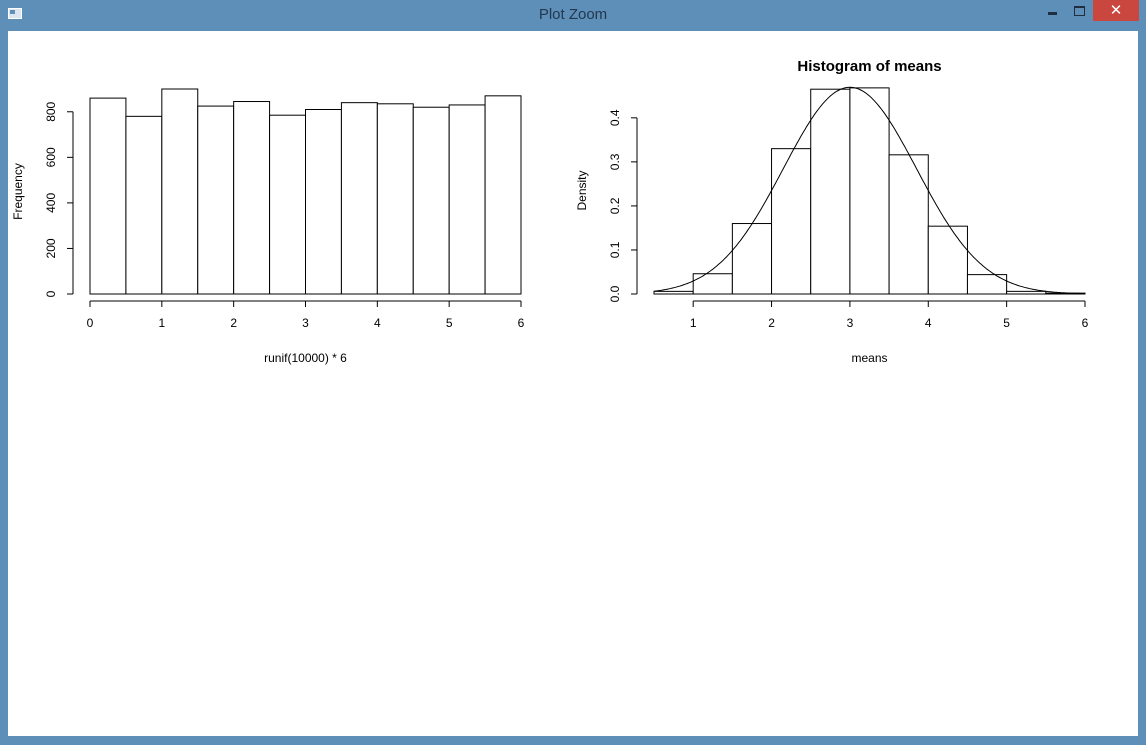 This screenshot has width=1146, height=745. I want to click on maximize-button, so click(1079, 10).